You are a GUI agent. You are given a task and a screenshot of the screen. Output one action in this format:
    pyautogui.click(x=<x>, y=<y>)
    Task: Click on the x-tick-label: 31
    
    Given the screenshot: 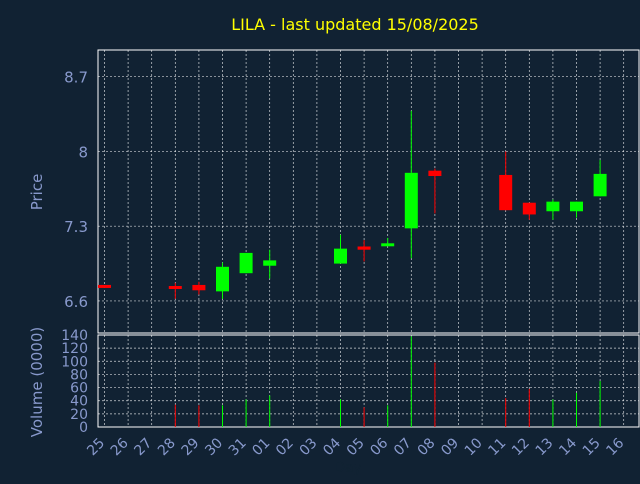 What is the action you would take?
    pyautogui.click(x=238, y=447)
    